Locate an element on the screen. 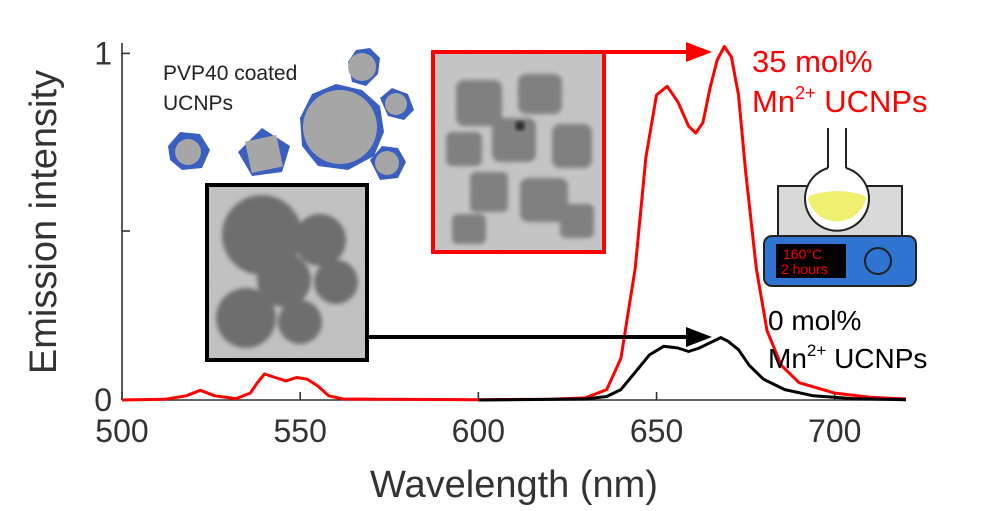 The image size is (1000, 511). hotplate-illustration: 160°C 2 hours is located at coordinates (840, 207).